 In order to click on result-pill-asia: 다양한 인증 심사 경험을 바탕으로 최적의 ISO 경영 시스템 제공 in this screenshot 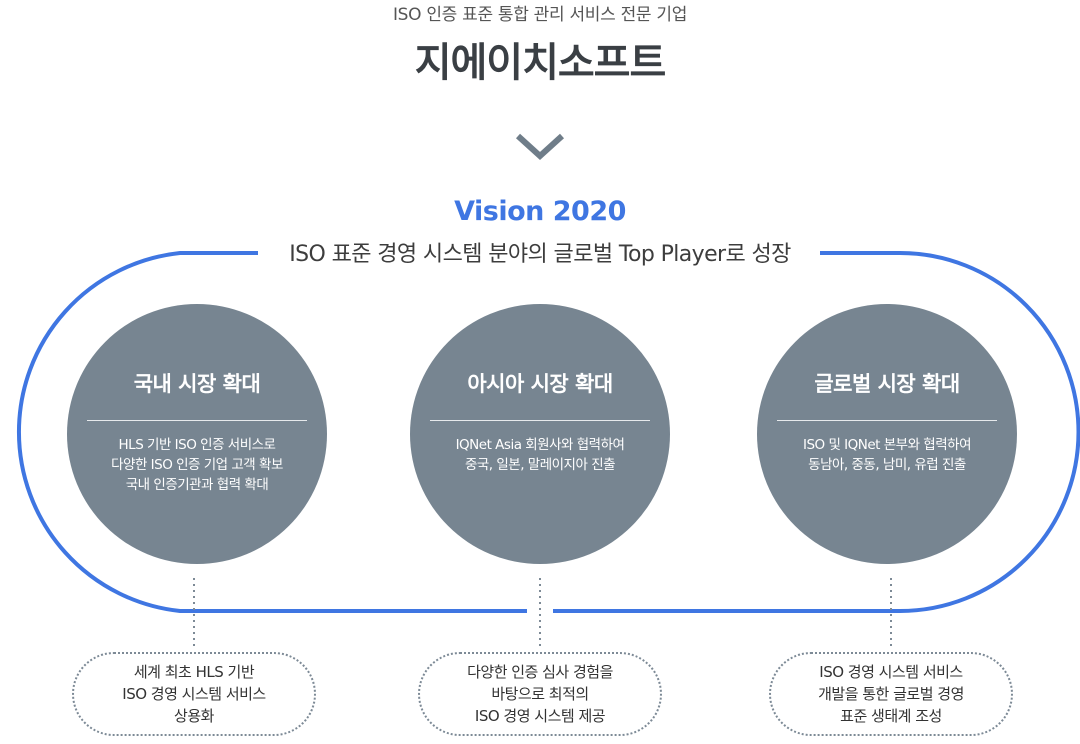, I will do `click(540, 694)`.